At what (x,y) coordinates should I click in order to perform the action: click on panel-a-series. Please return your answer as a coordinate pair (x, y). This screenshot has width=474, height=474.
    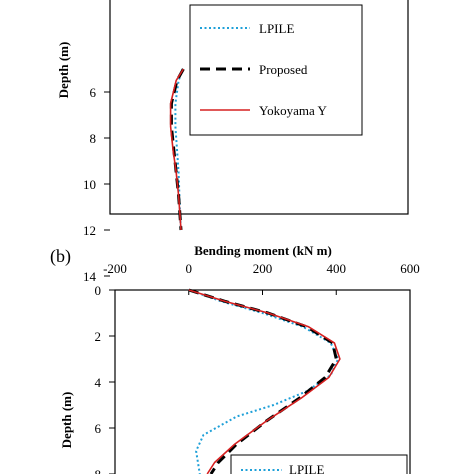
    Looking at the image, I should click on (177, 149).